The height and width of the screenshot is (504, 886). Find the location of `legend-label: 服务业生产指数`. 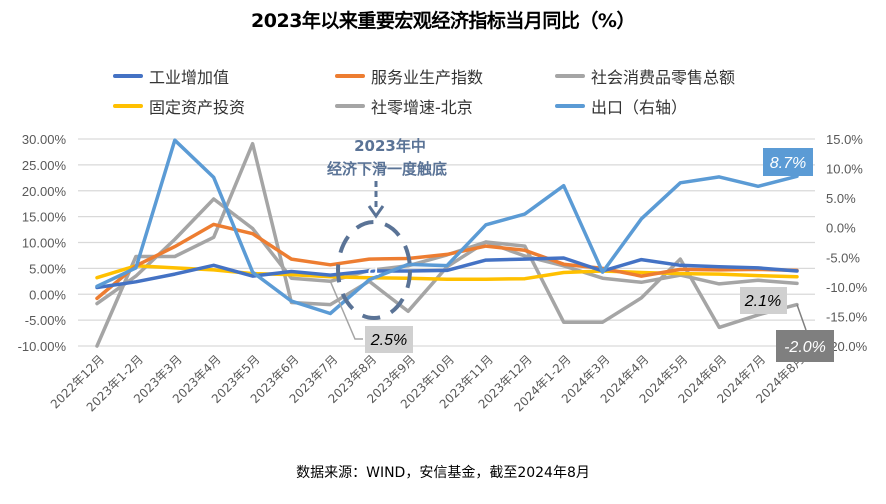

legend-label: 服务业生产指数 is located at coordinates (427, 77).